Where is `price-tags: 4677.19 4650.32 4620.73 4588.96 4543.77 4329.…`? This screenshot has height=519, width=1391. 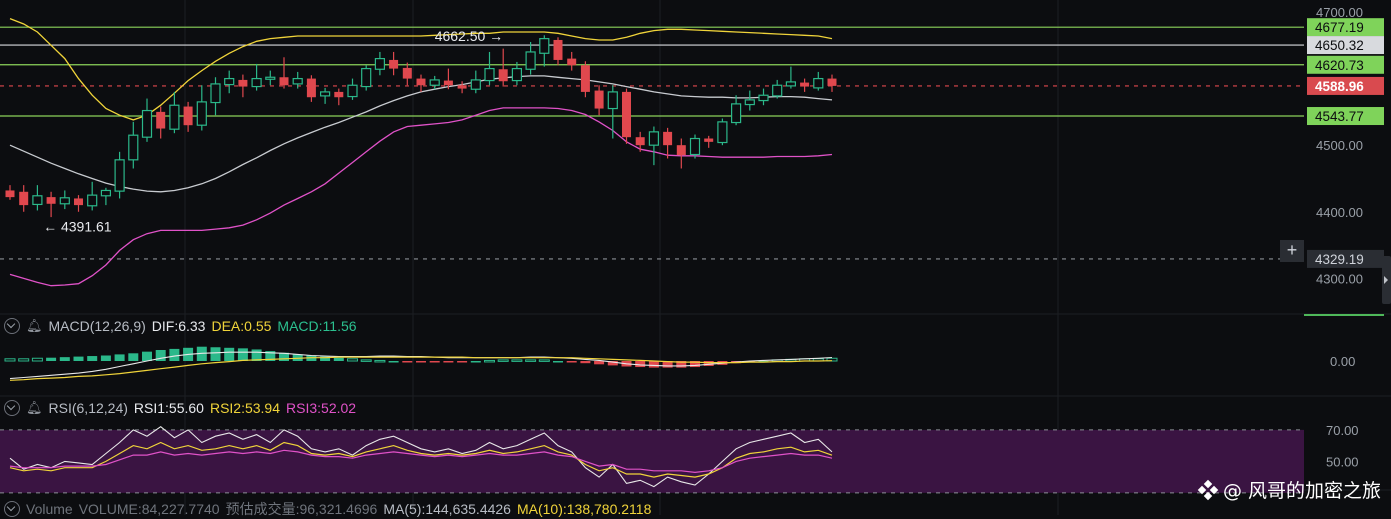 price-tags: 4677.19 4650.32 4620.73 4588.96 4543.77 4329.… is located at coordinates (1345, 143).